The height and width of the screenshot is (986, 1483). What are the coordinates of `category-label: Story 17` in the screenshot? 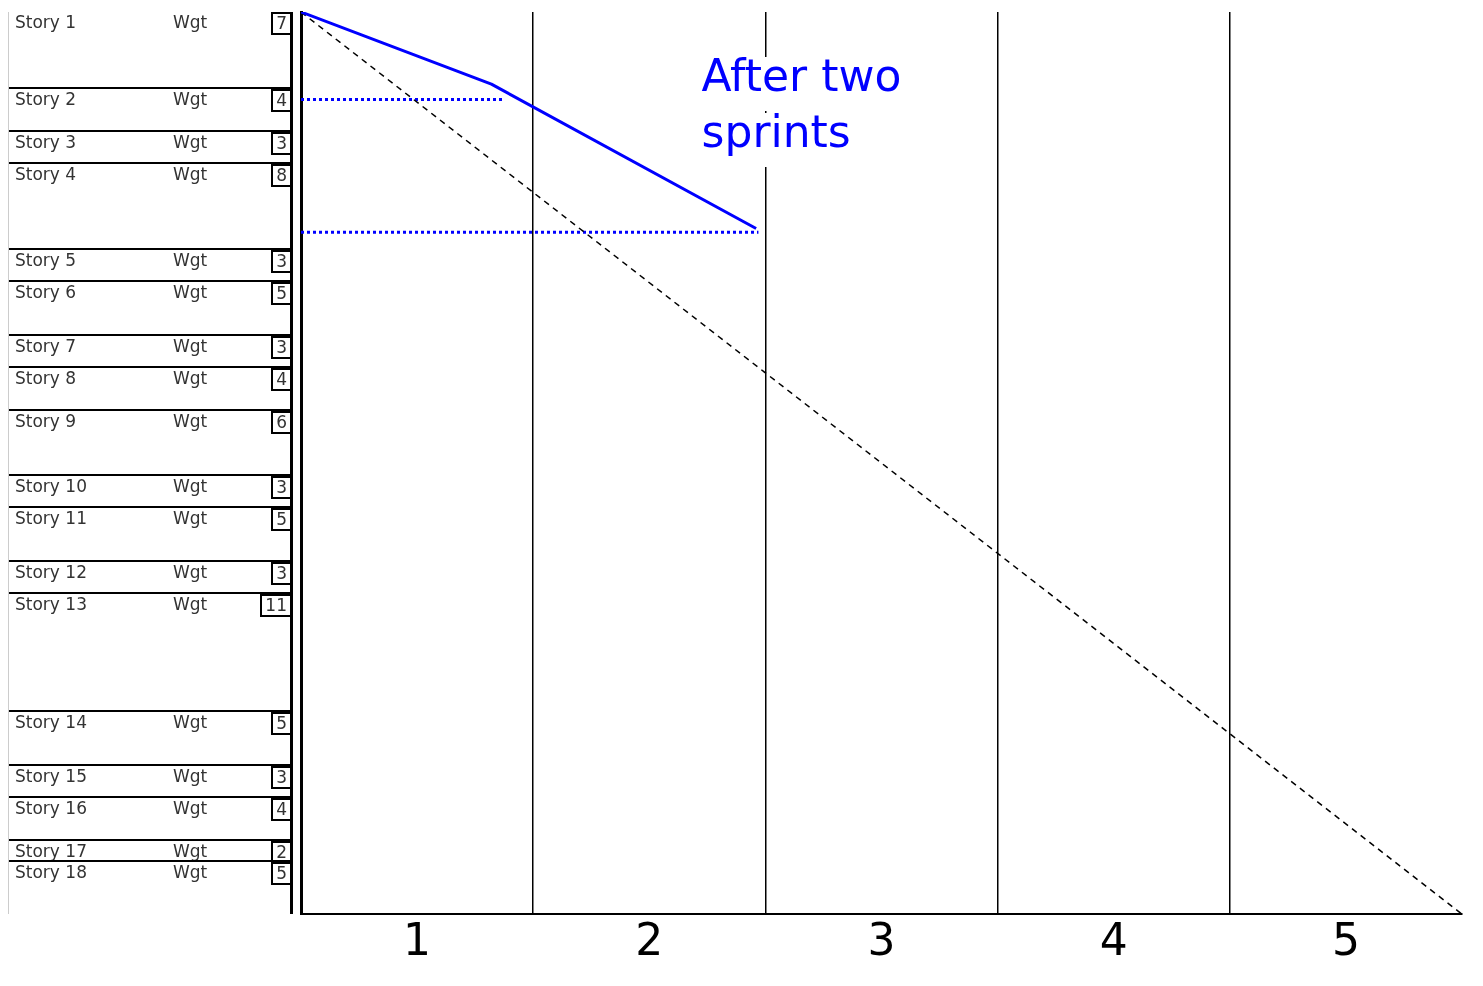 It's located at (51, 850).